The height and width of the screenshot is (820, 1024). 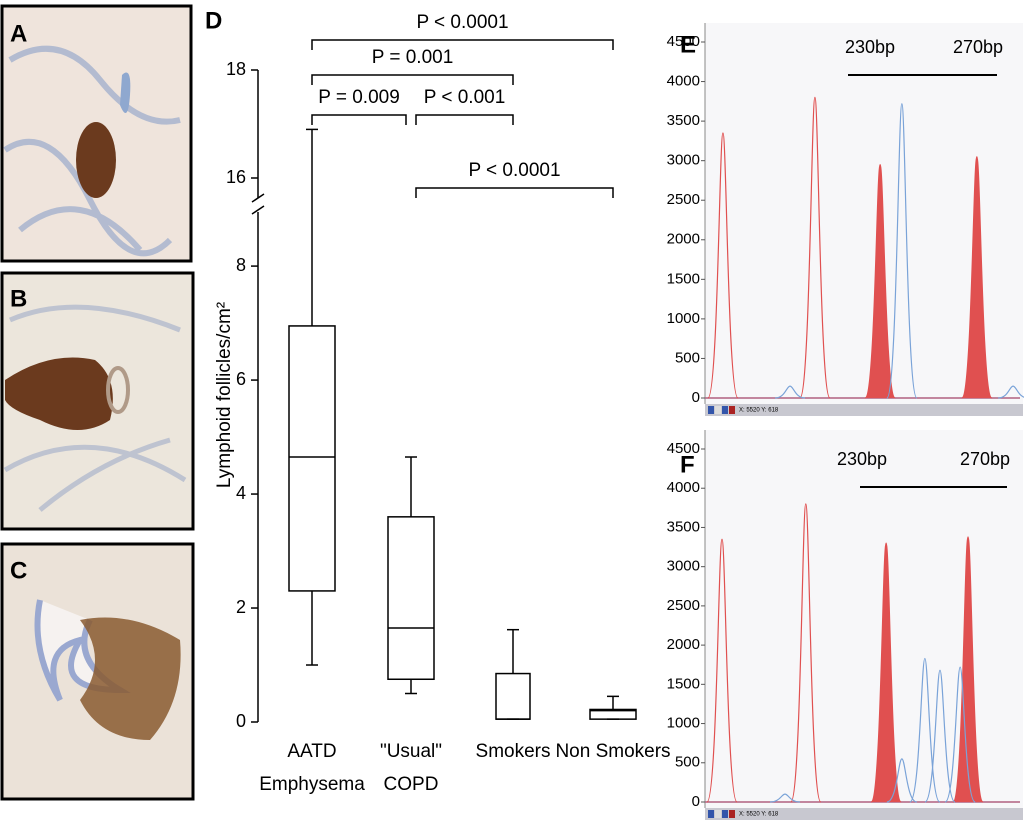 What do you see at coordinates (236, 69) in the screenshot?
I see `y-tick-label: 18` at bounding box center [236, 69].